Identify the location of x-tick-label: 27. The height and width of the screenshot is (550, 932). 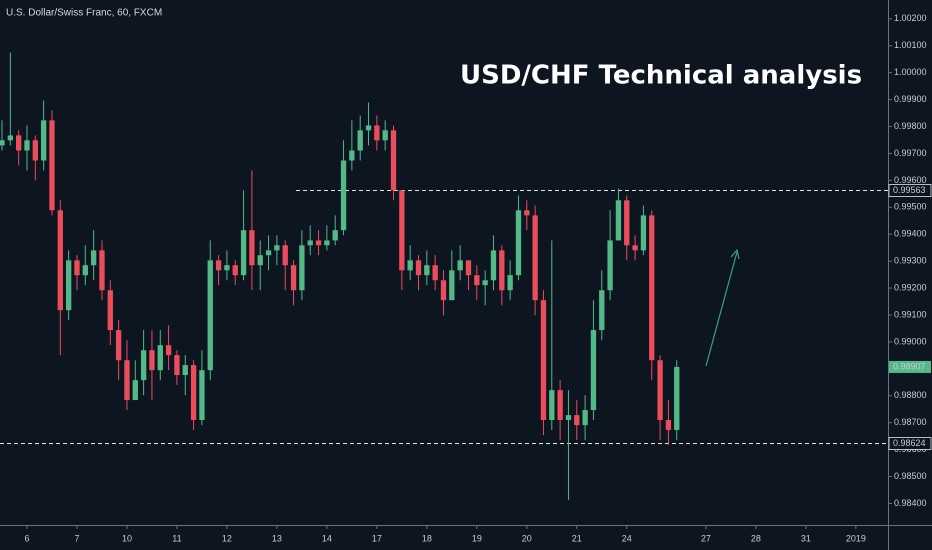
(706, 538).